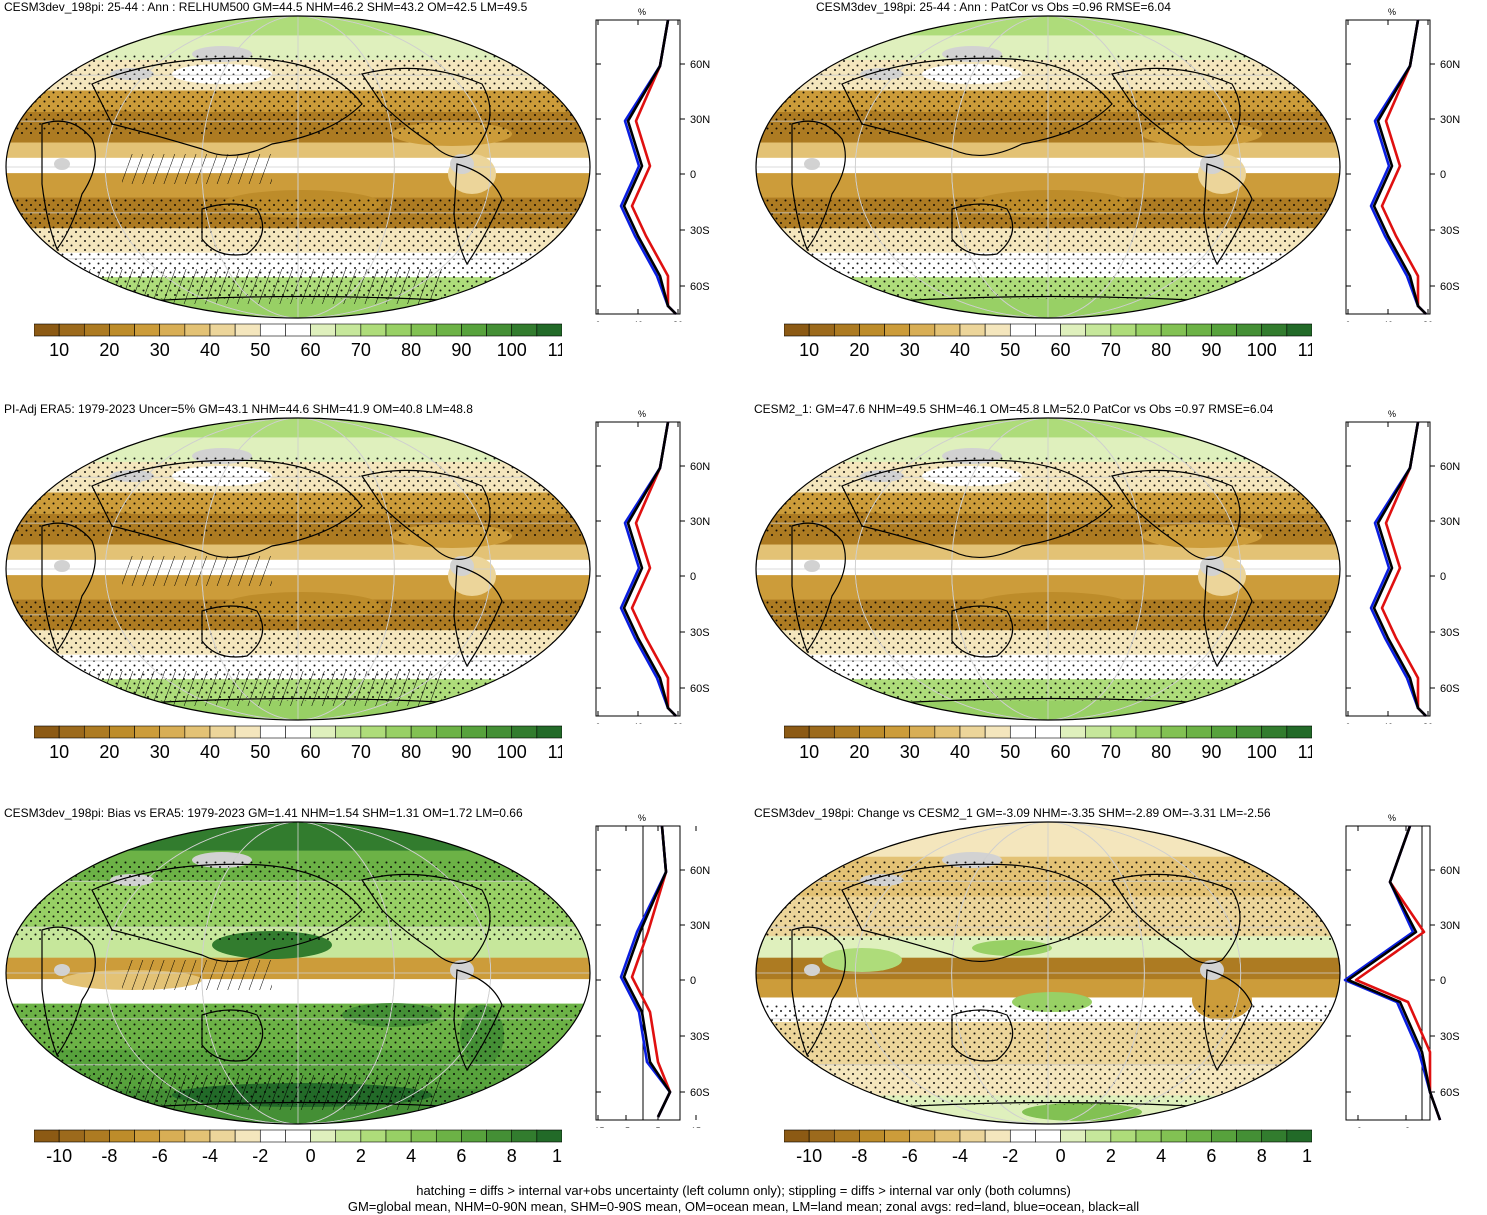 The width and height of the screenshot is (1487, 1215). What do you see at coordinates (960, 1156) in the screenshot?
I see `colorbar-label: -4` at bounding box center [960, 1156].